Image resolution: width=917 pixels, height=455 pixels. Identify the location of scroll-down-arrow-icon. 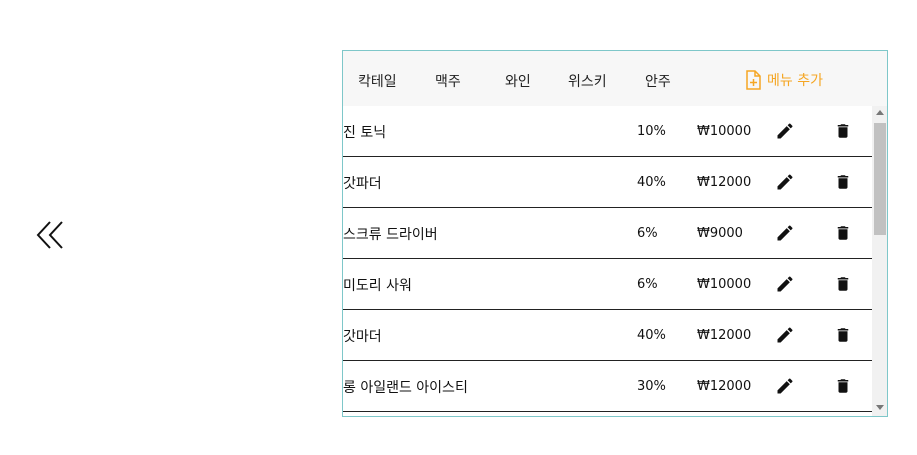
(880, 407).